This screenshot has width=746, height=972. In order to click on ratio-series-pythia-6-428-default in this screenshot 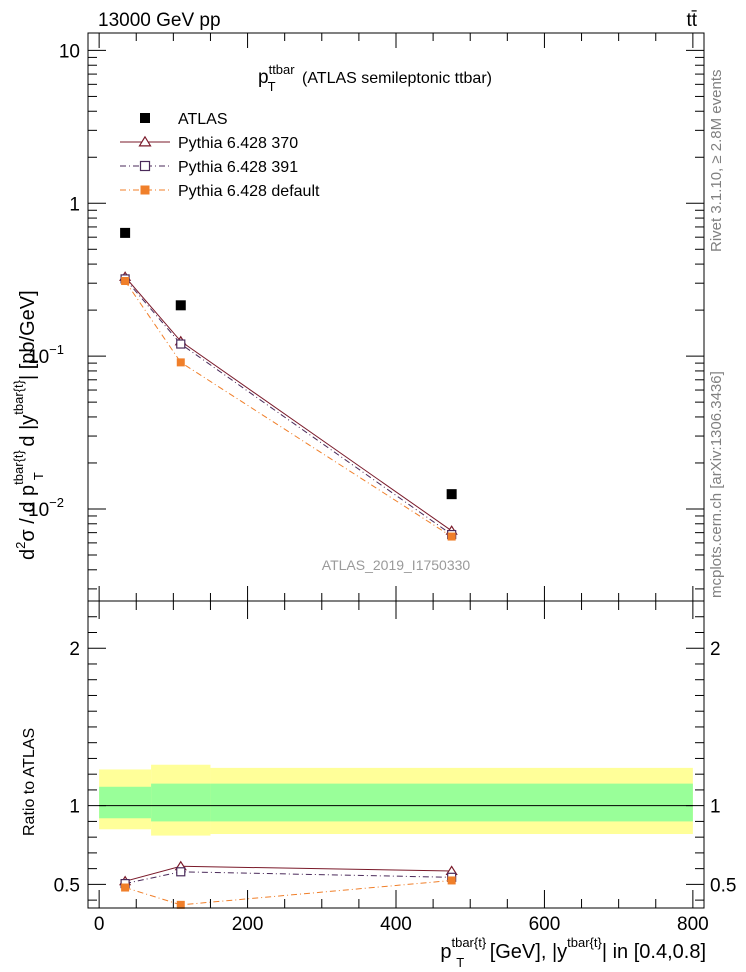, I will do `click(288, 892)`.